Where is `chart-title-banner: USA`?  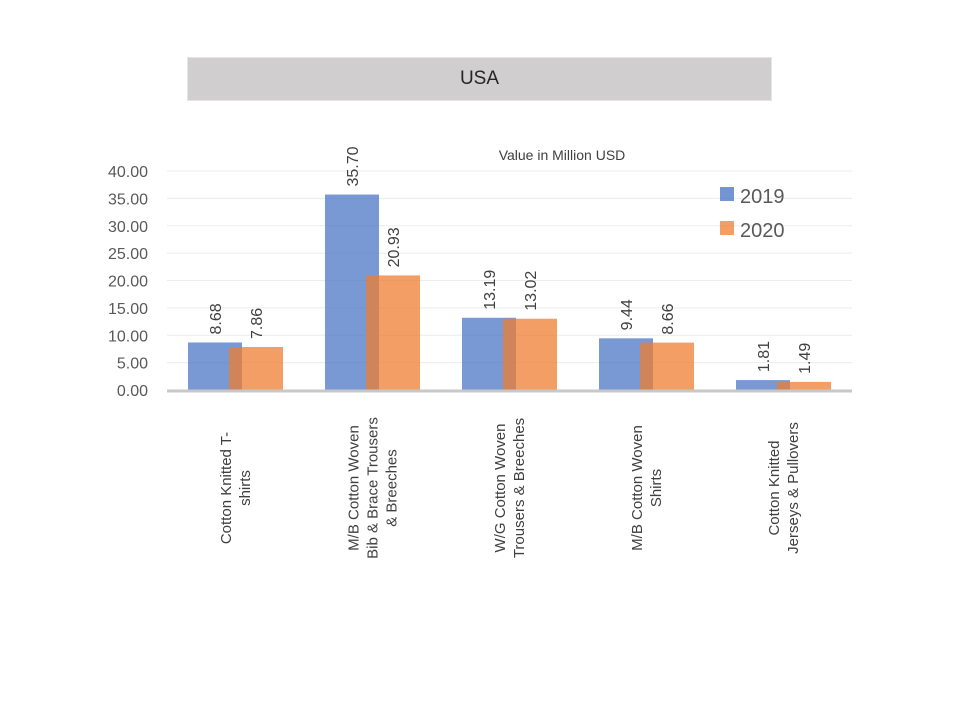 chart-title-banner: USA is located at coordinates (479, 79).